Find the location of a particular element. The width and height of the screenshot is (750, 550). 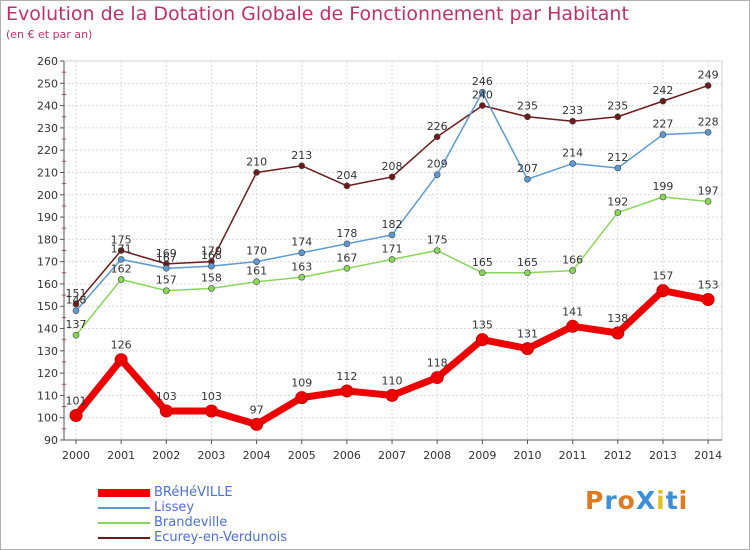

y-tick-label: 260 is located at coordinates (47, 61).